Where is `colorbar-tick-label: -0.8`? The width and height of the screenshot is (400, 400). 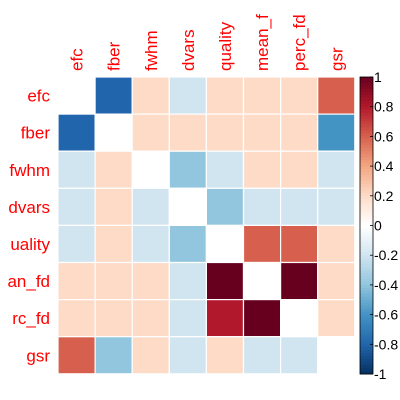 colorbar-tick-label: -0.8 is located at coordinates (386, 344).